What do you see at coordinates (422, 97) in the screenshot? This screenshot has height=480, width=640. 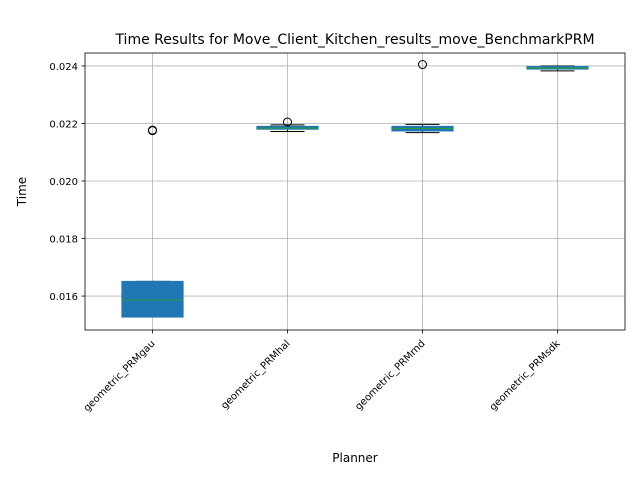 I see `box-geometric_PRMrnd` at bounding box center [422, 97].